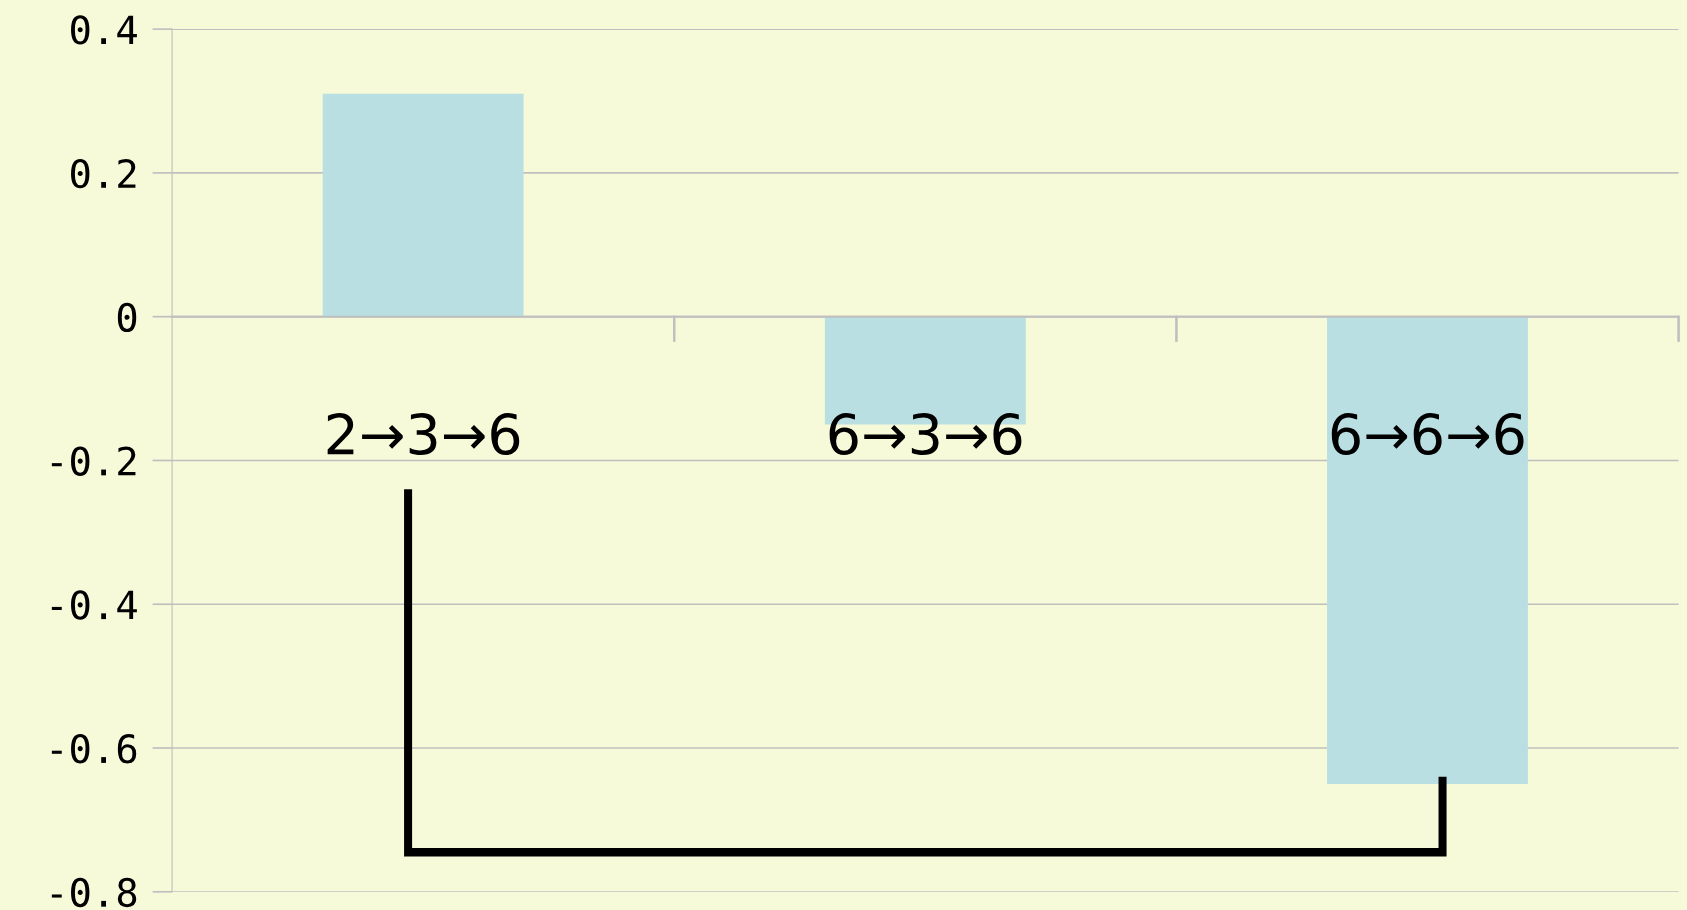  What do you see at coordinates (127, 317) in the screenshot?
I see `y-tick-label: 0` at bounding box center [127, 317].